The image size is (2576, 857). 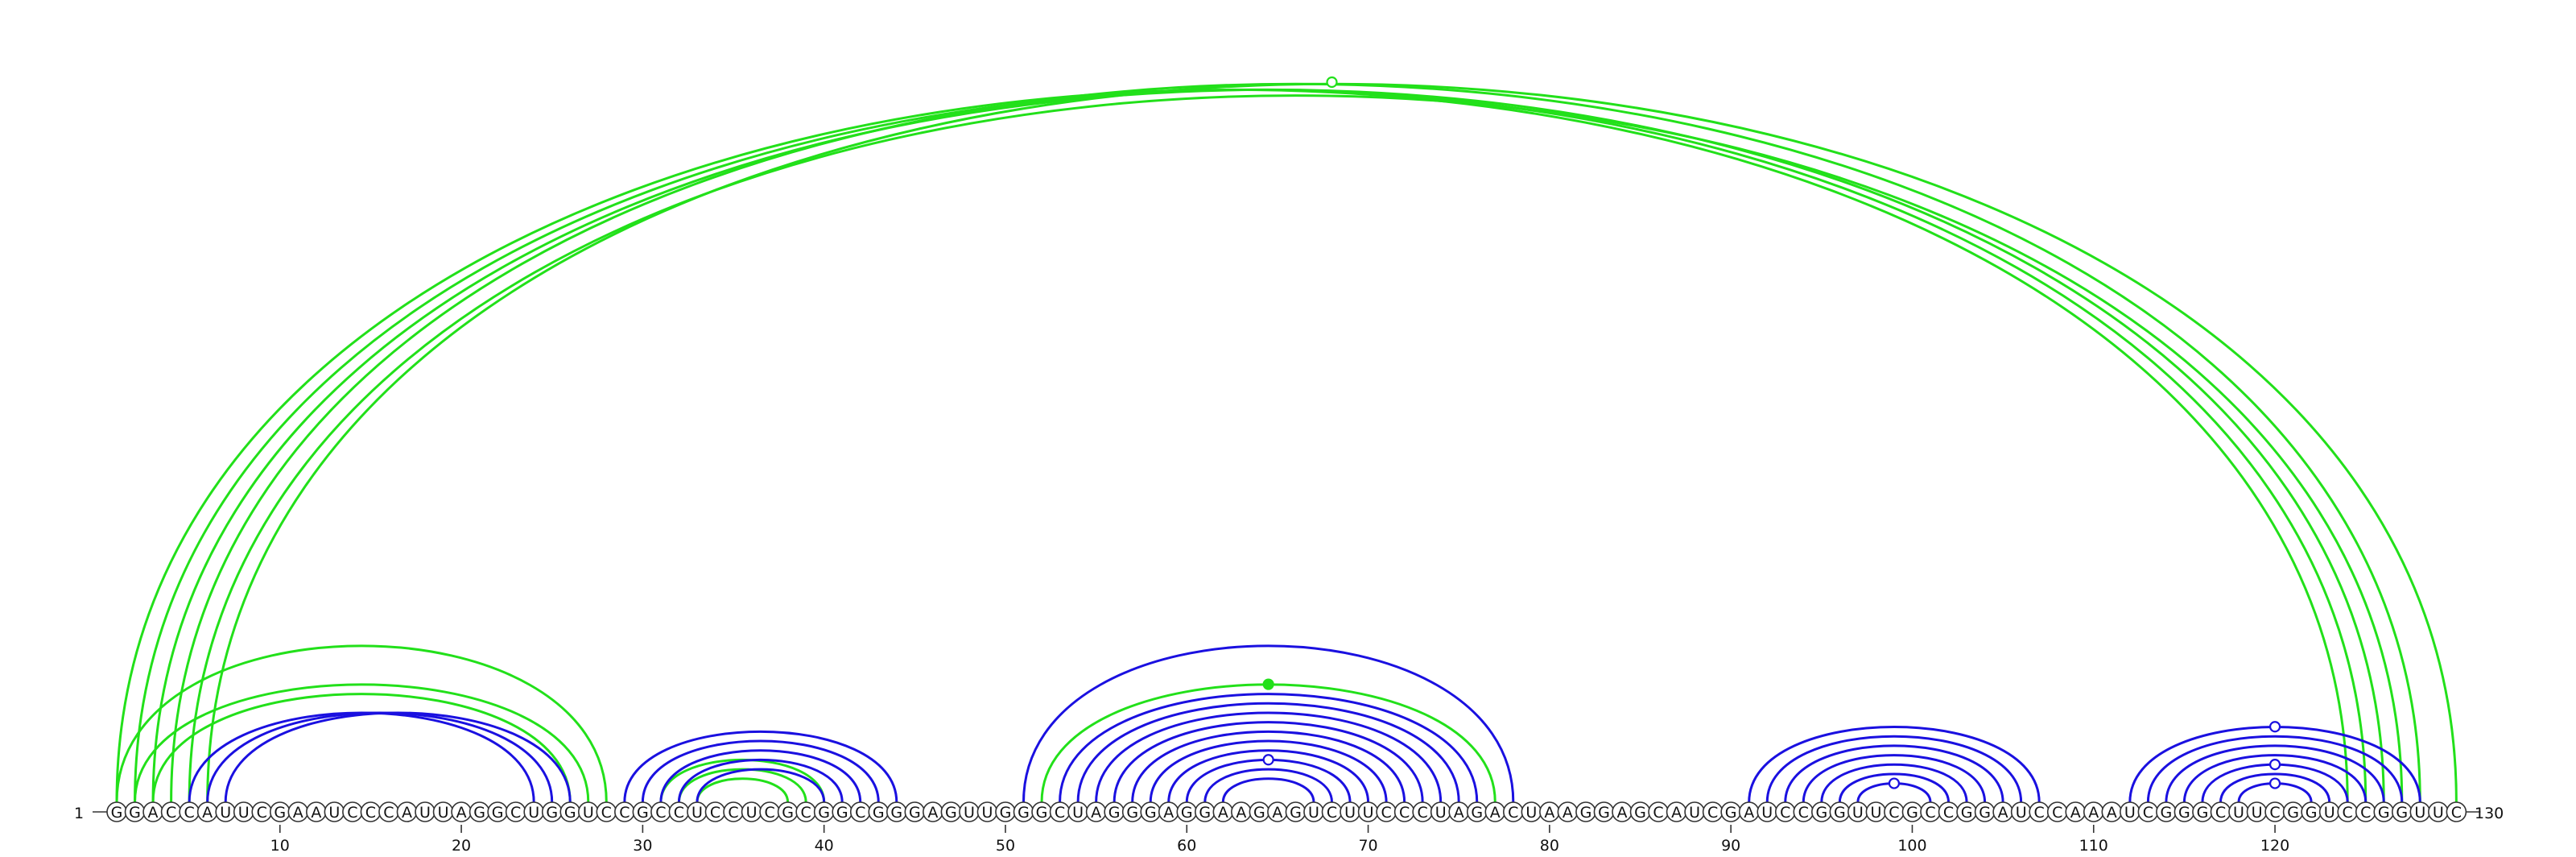 I want to click on position-tick-label: 100, so click(x=1911, y=846).